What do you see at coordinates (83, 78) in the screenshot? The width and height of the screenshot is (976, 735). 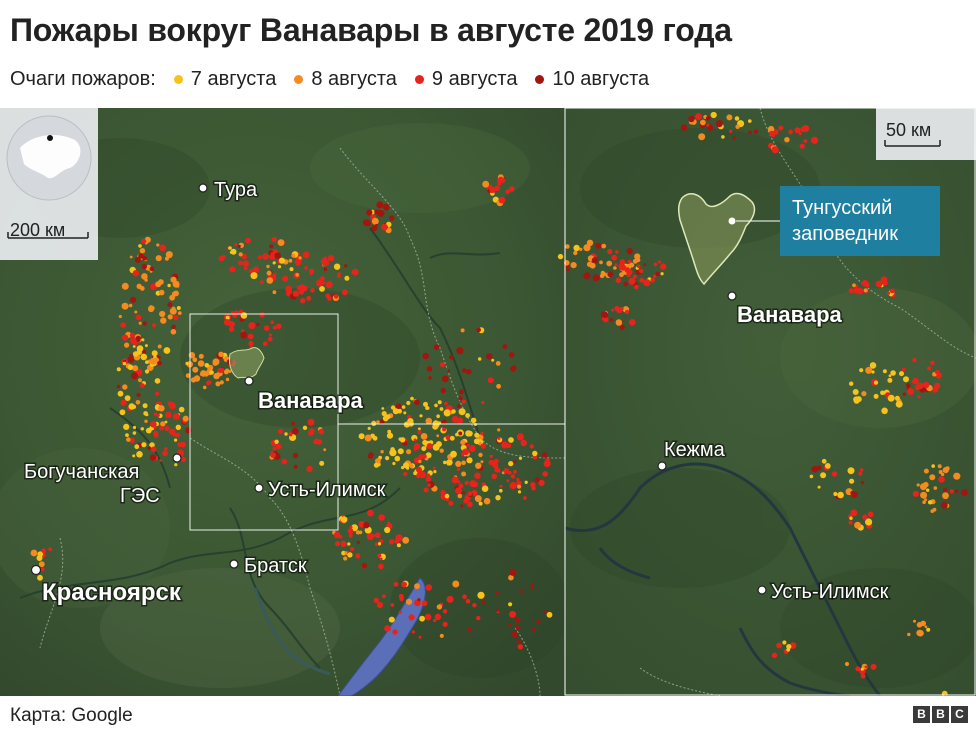 I see `legend-label: Очаги пожаров:` at bounding box center [83, 78].